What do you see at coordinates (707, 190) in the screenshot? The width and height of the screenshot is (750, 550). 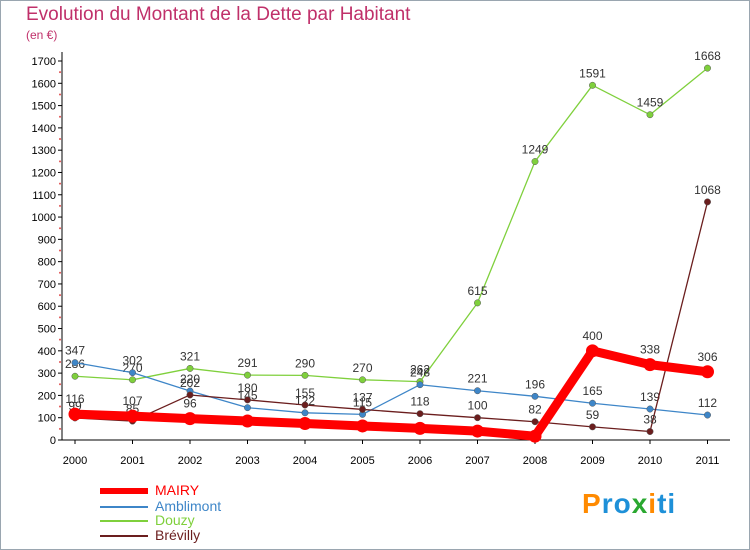 I see `data-label-brevilly: 1068` at bounding box center [707, 190].